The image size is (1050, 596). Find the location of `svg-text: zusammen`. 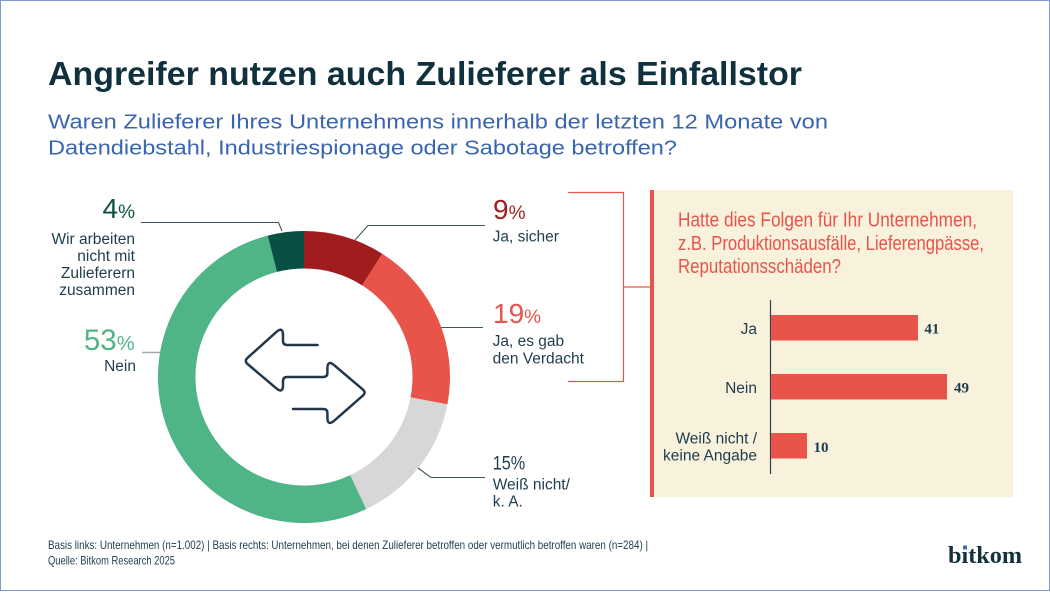

svg-text: zusammen is located at coordinates (97, 290).